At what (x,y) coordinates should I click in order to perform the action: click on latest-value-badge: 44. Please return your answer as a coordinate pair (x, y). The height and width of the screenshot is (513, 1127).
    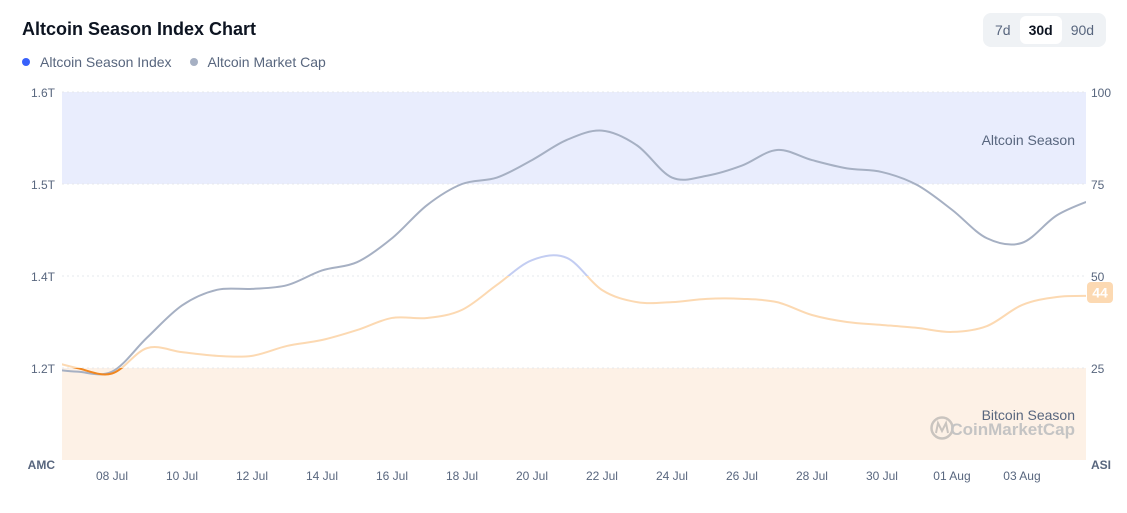
    Looking at the image, I should click on (1100, 292).